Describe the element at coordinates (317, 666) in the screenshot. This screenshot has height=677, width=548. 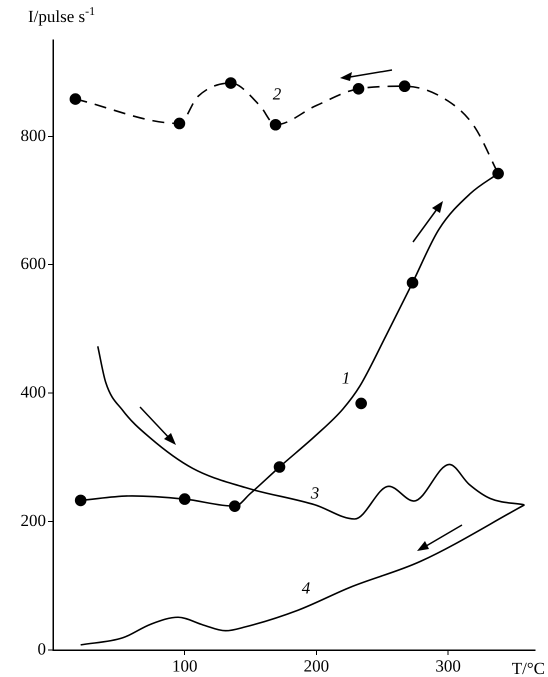
I see `x-tick-label: 200` at that location.